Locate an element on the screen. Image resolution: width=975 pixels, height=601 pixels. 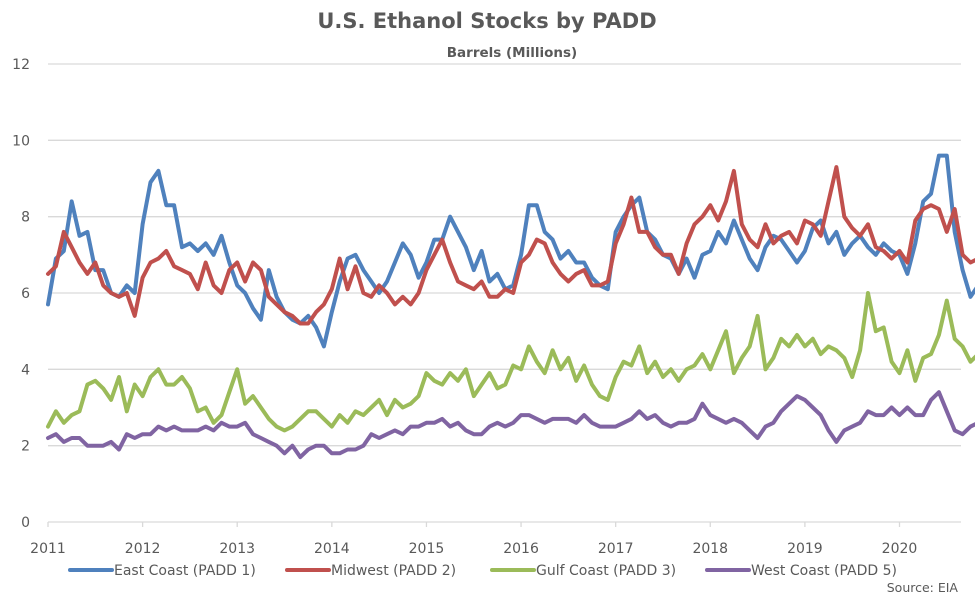
x-tick-label: 2012 is located at coordinates (143, 549).